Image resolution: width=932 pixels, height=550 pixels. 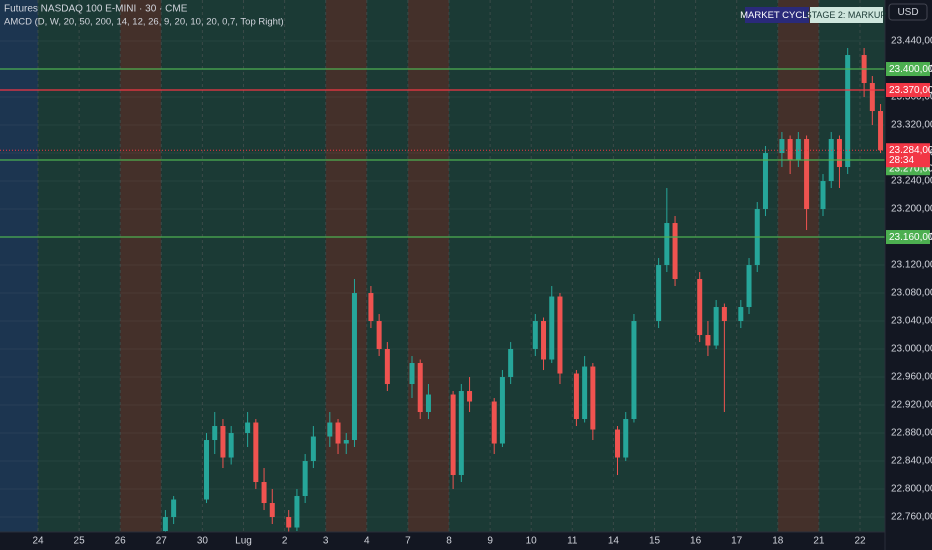 What do you see at coordinates (911, 405) in the screenshot?
I see `y-tick-label: 22.920,00` at bounding box center [911, 405].